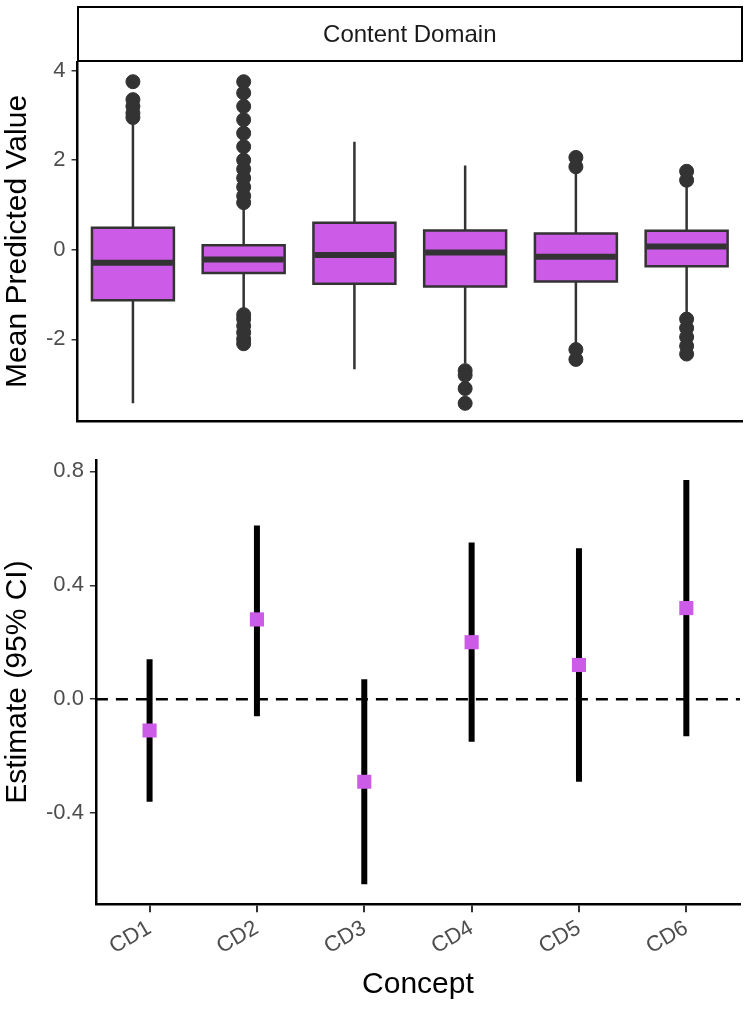 The image size is (750, 1011). Describe the element at coordinates (559, 936) in the screenshot. I see `x-tick-label: CD5` at that location.